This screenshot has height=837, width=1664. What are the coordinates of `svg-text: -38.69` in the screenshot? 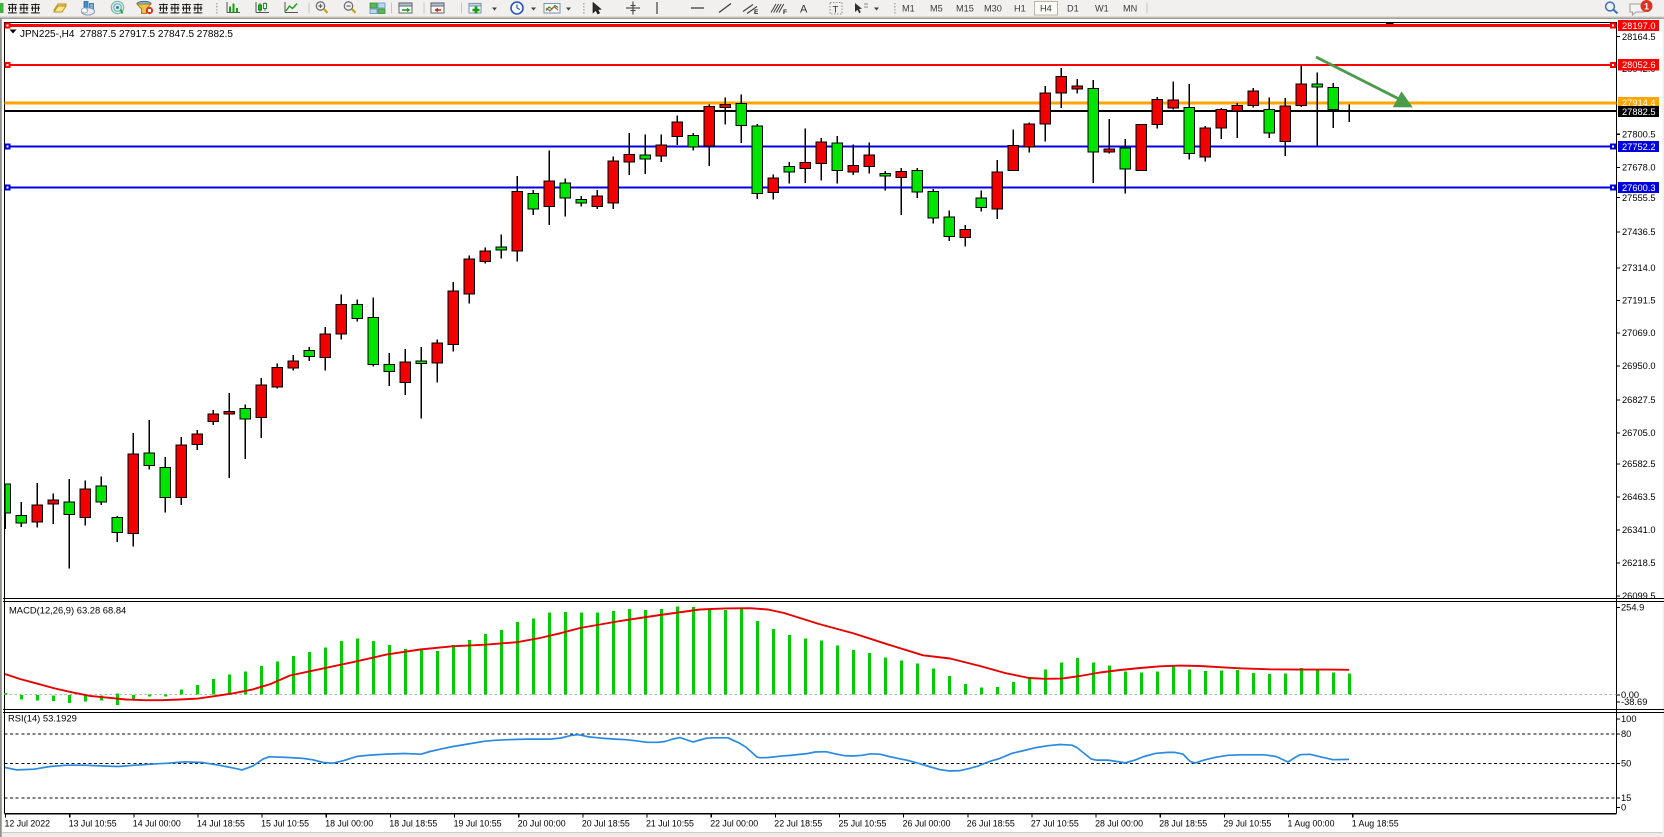 It's located at (1634, 702).